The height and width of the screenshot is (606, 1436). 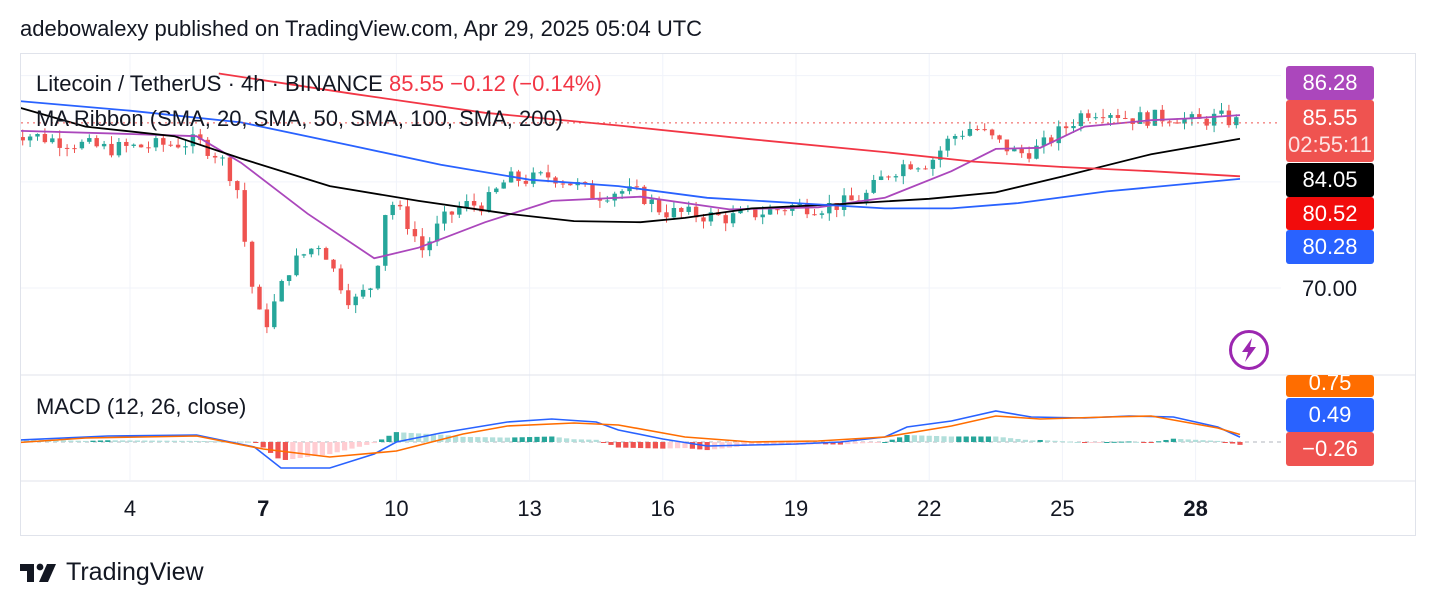 What do you see at coordinates (112, 572) in the screenshot?
I see `tradingview-logo: TradingView` at bounding box center [112, 572].